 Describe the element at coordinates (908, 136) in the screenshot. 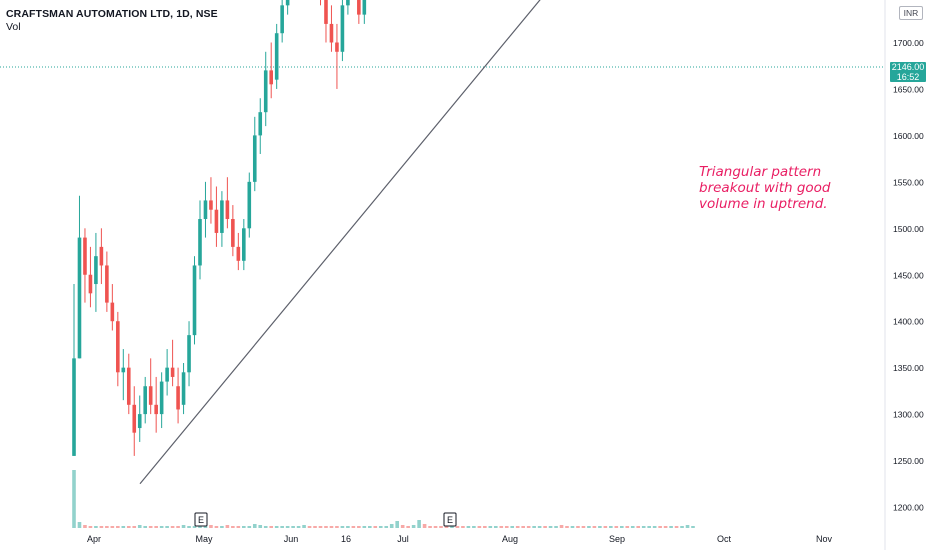

I see `price-tick-label: 1600.00` at that location.